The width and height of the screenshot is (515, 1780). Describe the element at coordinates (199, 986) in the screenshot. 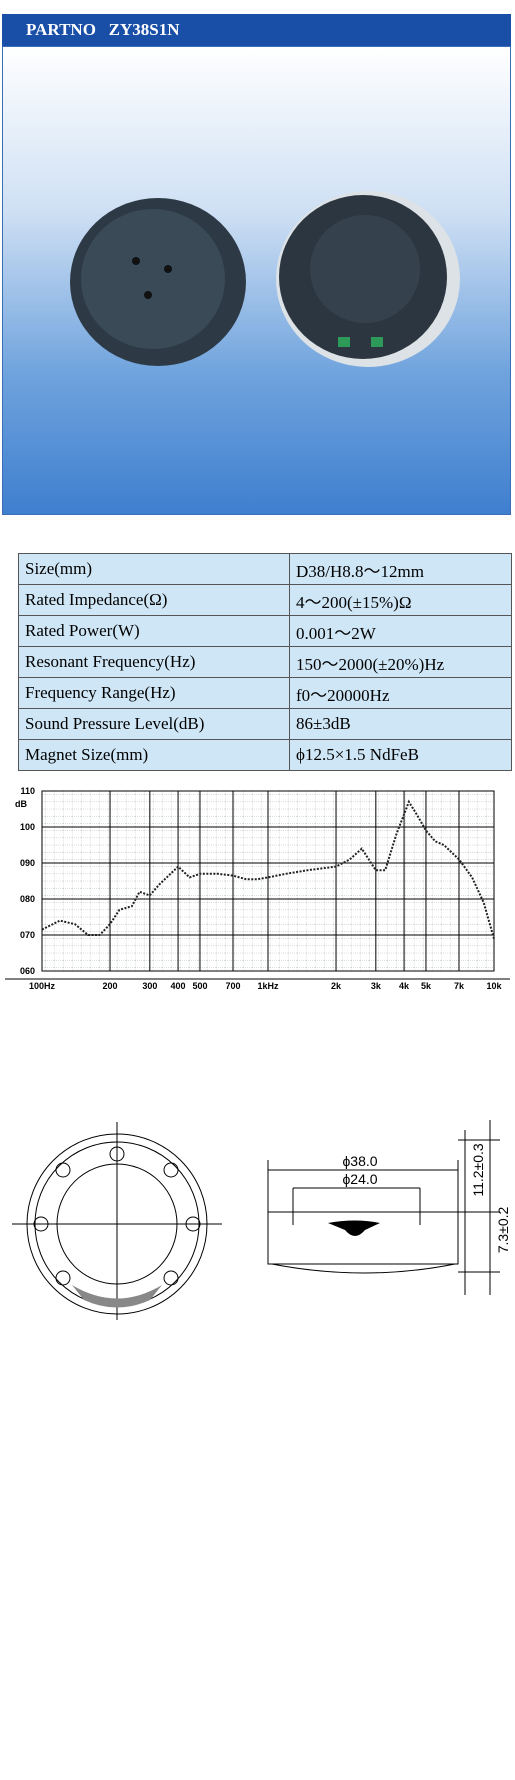

I see `x-tick-label: 500` at that location.